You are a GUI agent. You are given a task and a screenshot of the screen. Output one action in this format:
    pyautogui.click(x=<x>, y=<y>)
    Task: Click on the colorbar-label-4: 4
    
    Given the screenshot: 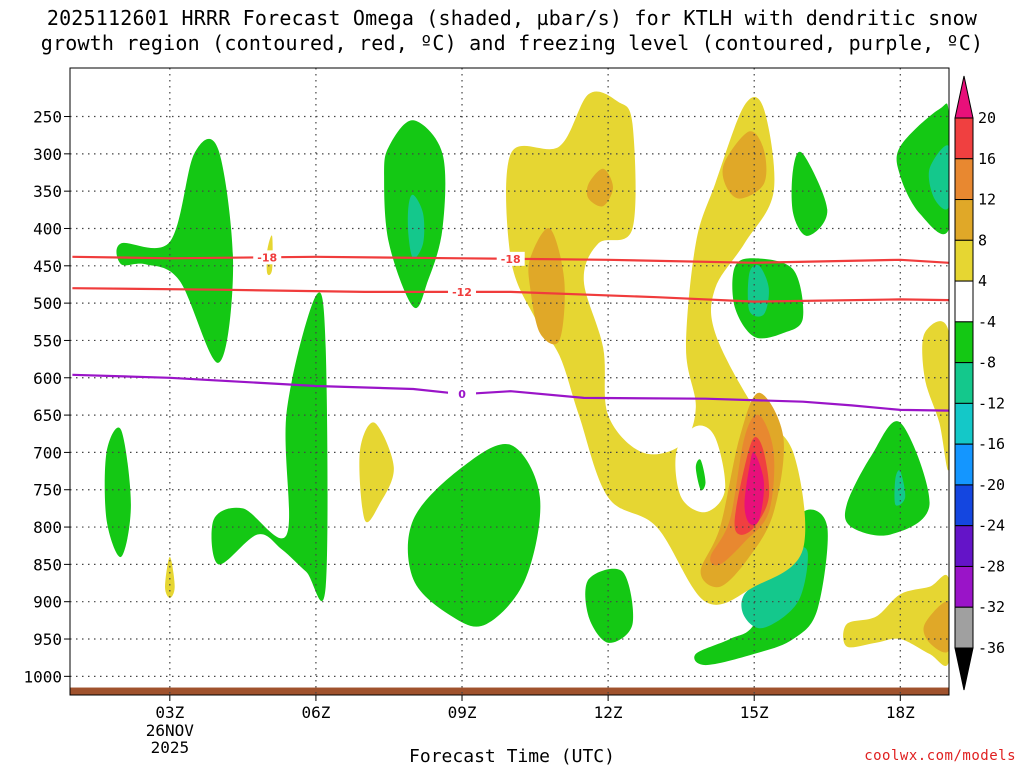 What is the action you would take?
    pyautogui.click(x=982, y=281)
    